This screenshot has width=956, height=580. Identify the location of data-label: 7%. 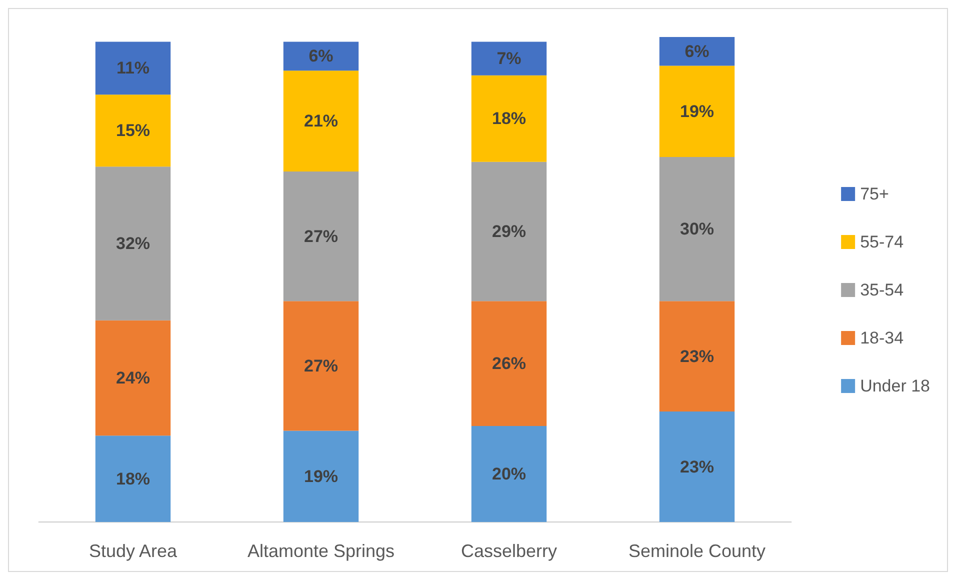
(509, 58).